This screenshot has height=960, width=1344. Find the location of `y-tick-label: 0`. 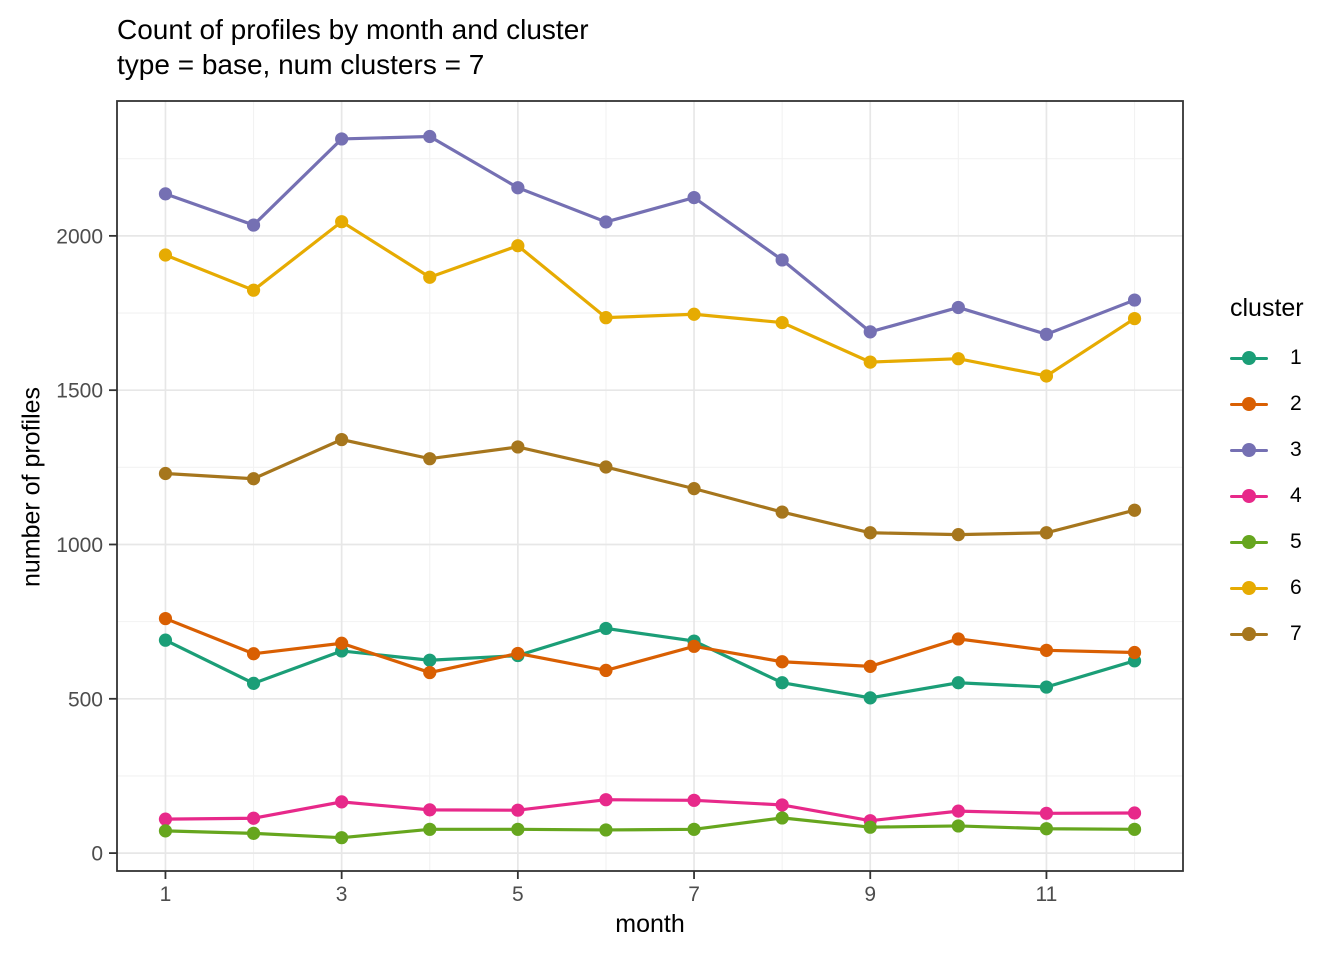

y-tick-label: 0 is located at coordinates (97, 854).